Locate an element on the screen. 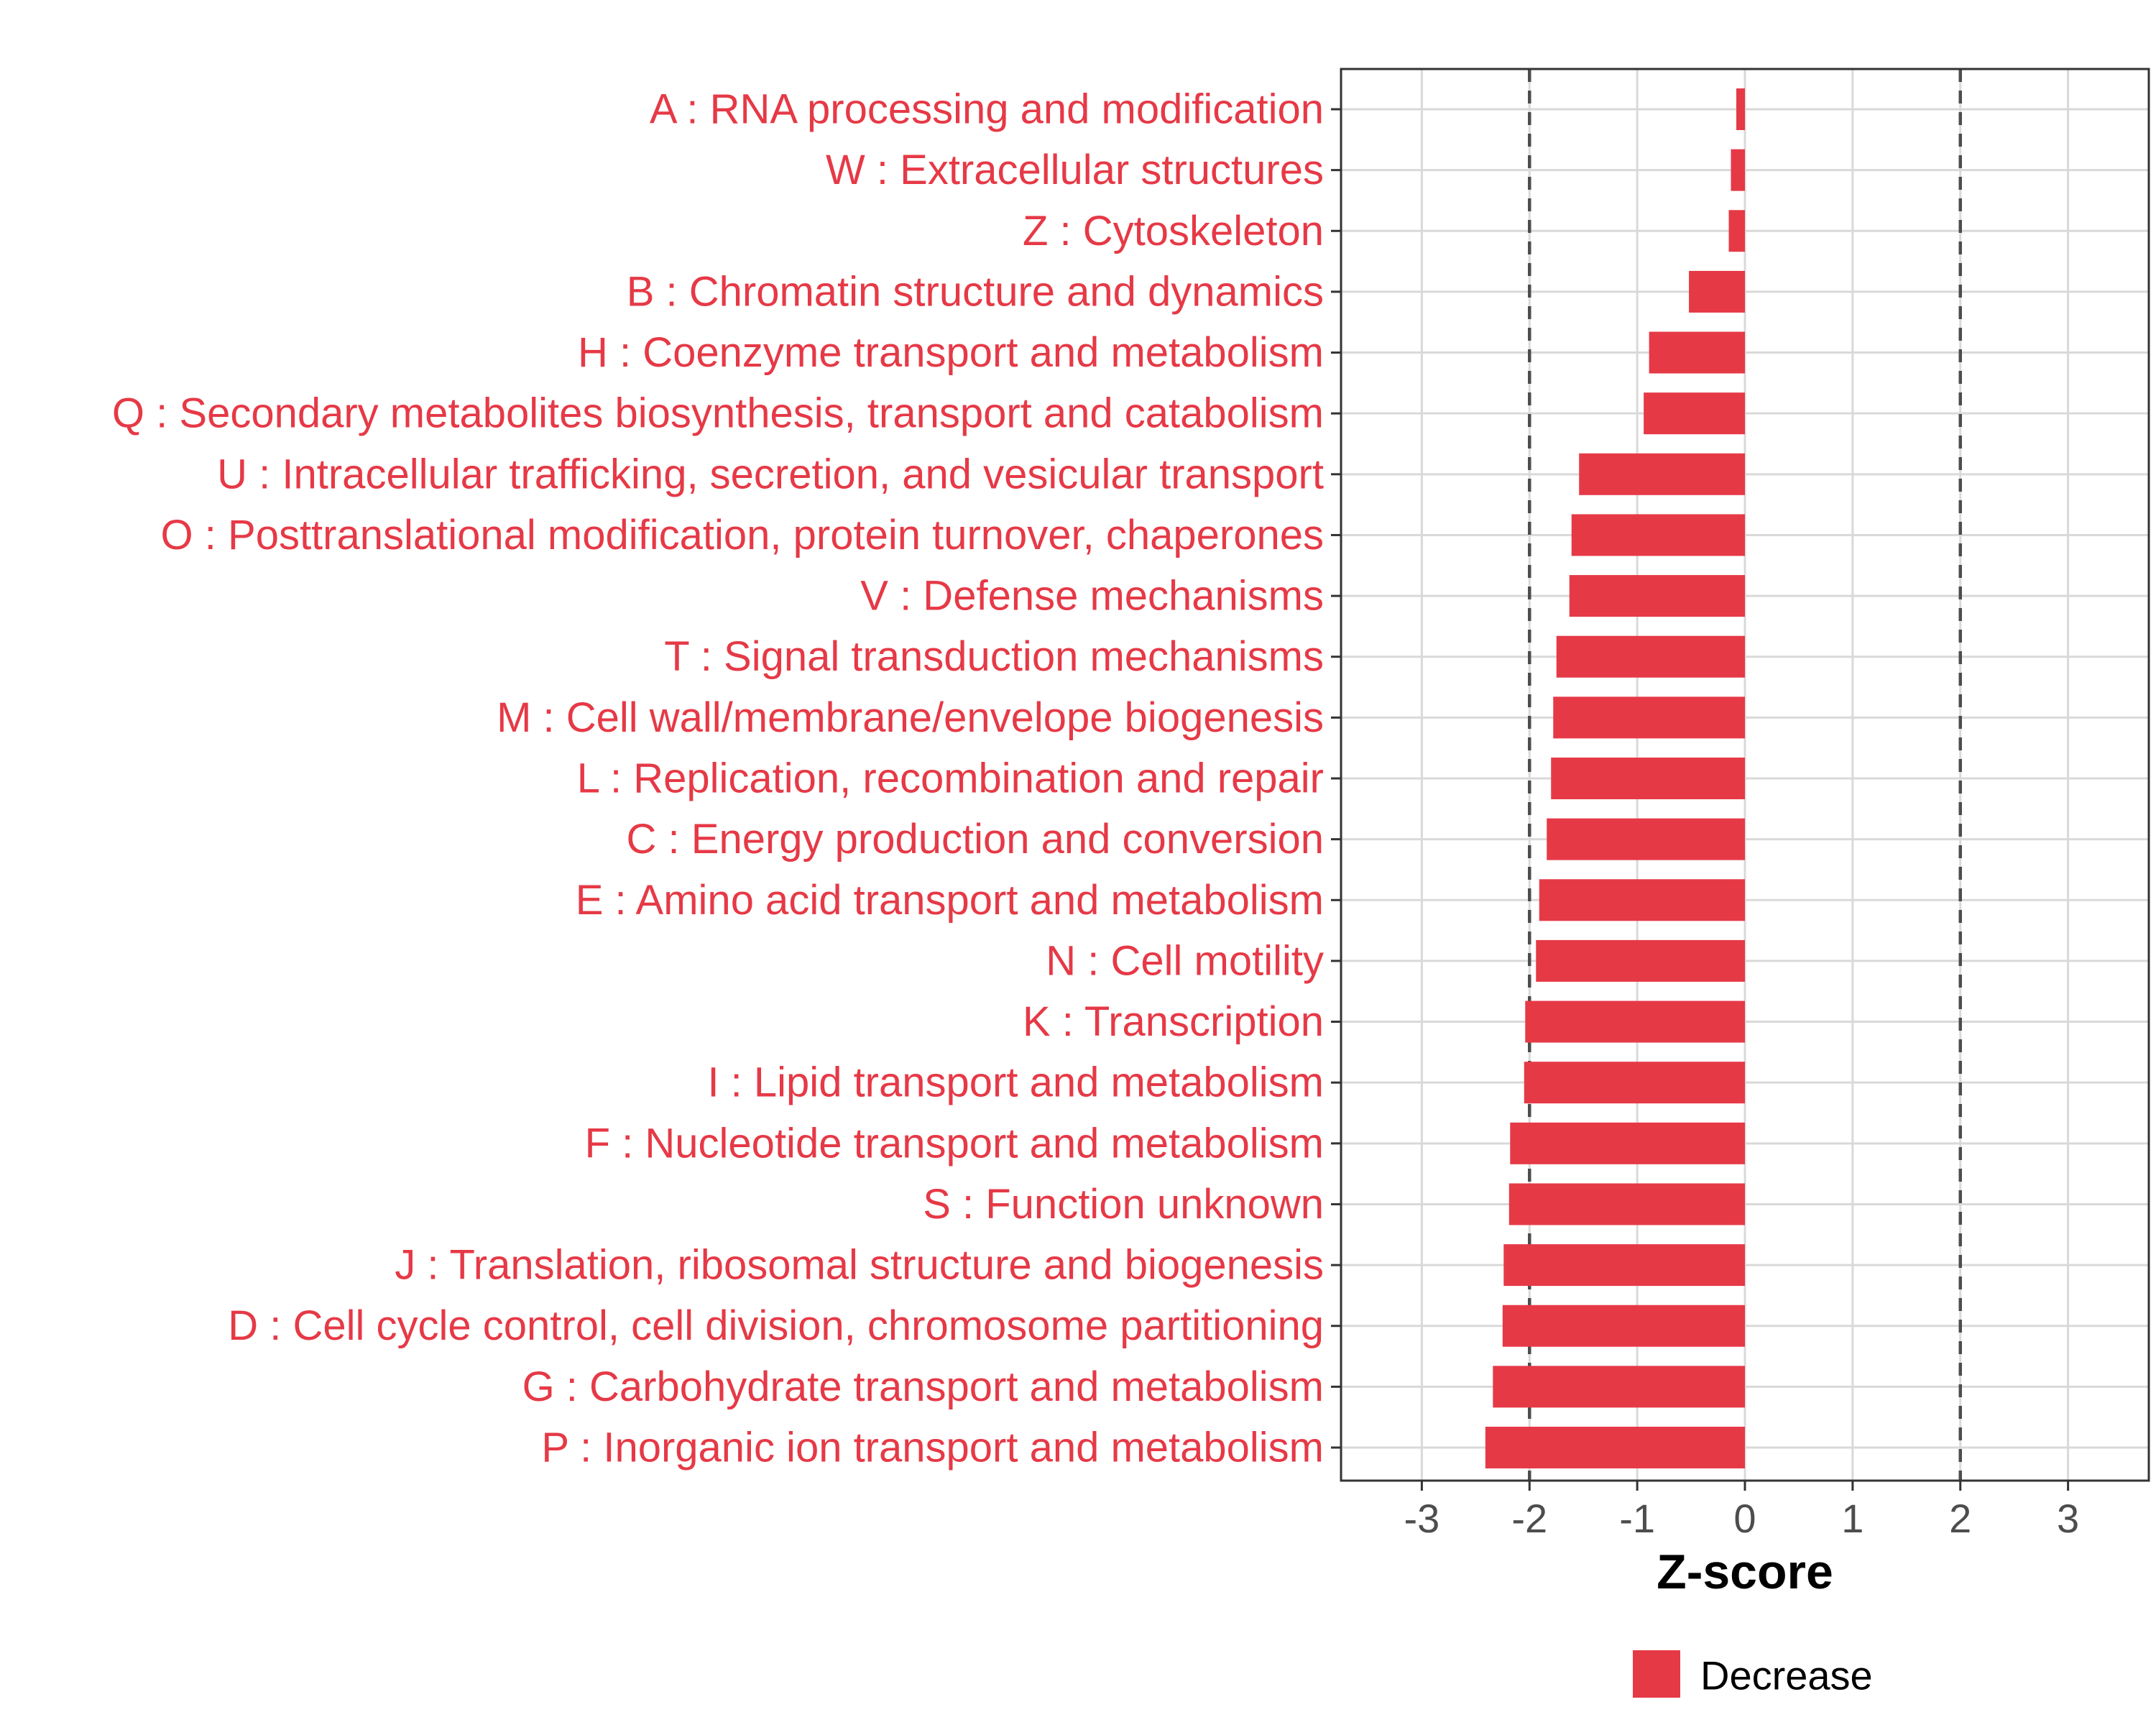  category-label-18: S : Function unknown is located at coordinates (1123, 1204).